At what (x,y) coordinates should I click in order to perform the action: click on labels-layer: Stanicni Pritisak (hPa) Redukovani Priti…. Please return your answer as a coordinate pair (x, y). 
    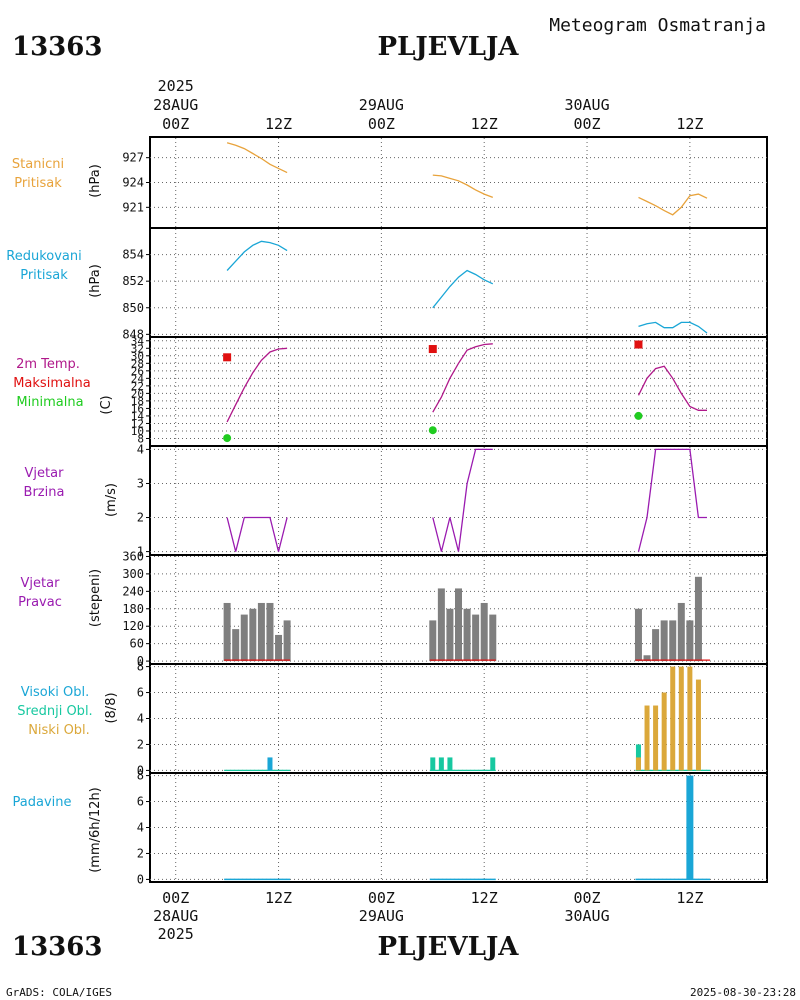
    Looking at the image, I should click on (62, 515).